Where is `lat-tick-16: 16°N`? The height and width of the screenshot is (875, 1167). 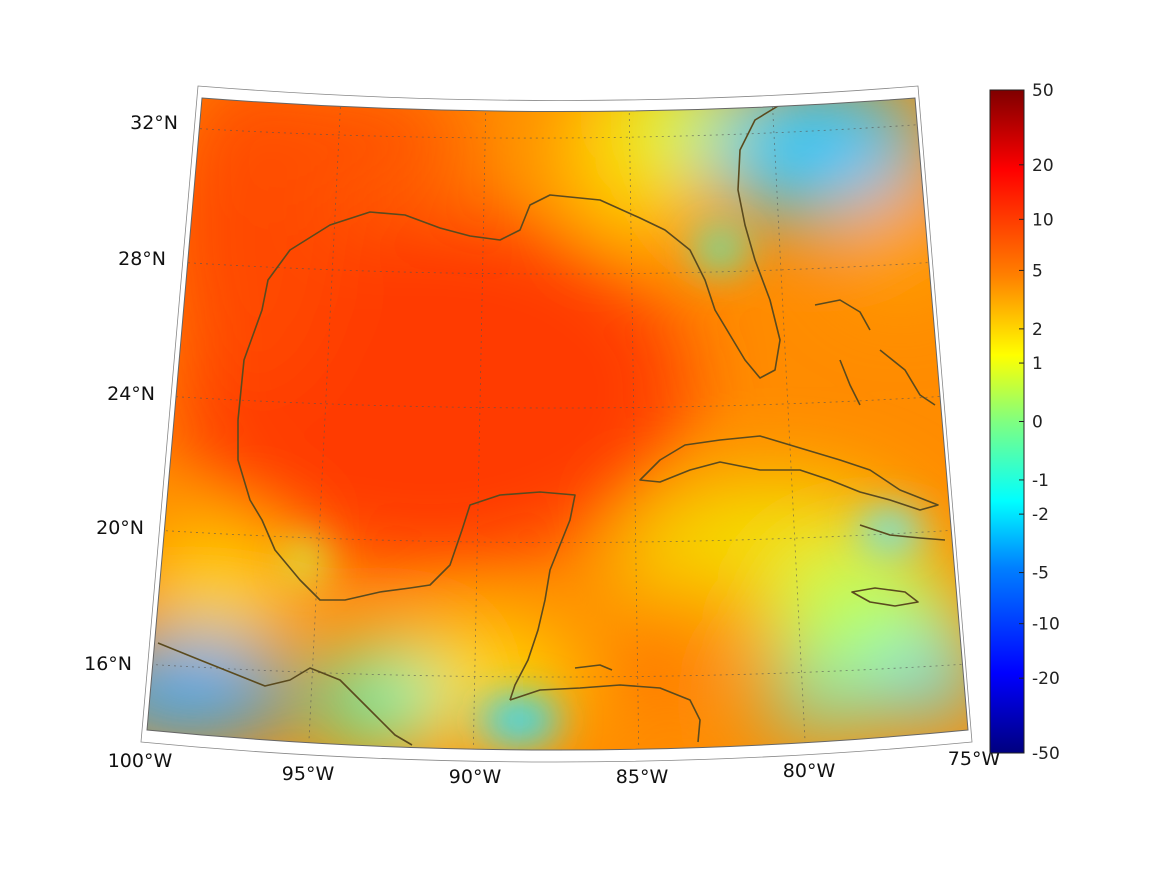
lat-tick-16: 16°N is located at coordinates (108, 664).